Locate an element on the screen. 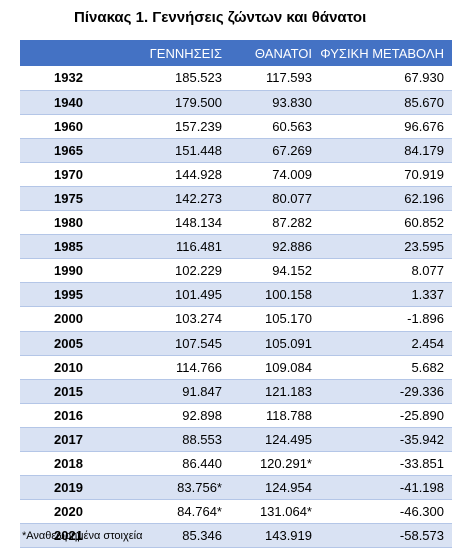  natural-change-cell: 5.682 is located at coordinates (385, 367).